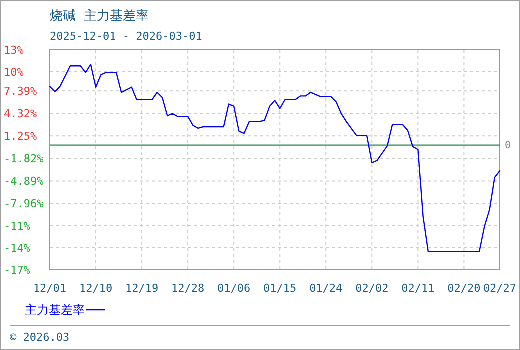  Describe the element at coordinates (14, 50) in the screenshot. I see `y-tick-label: 13%` at that location.